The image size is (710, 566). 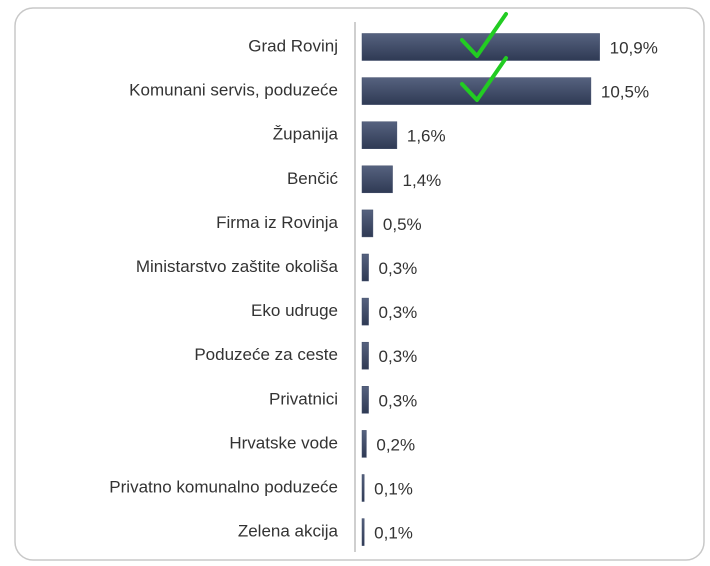 I want to click on category-label: Hrvatske vode, so click(x=283, y=442).